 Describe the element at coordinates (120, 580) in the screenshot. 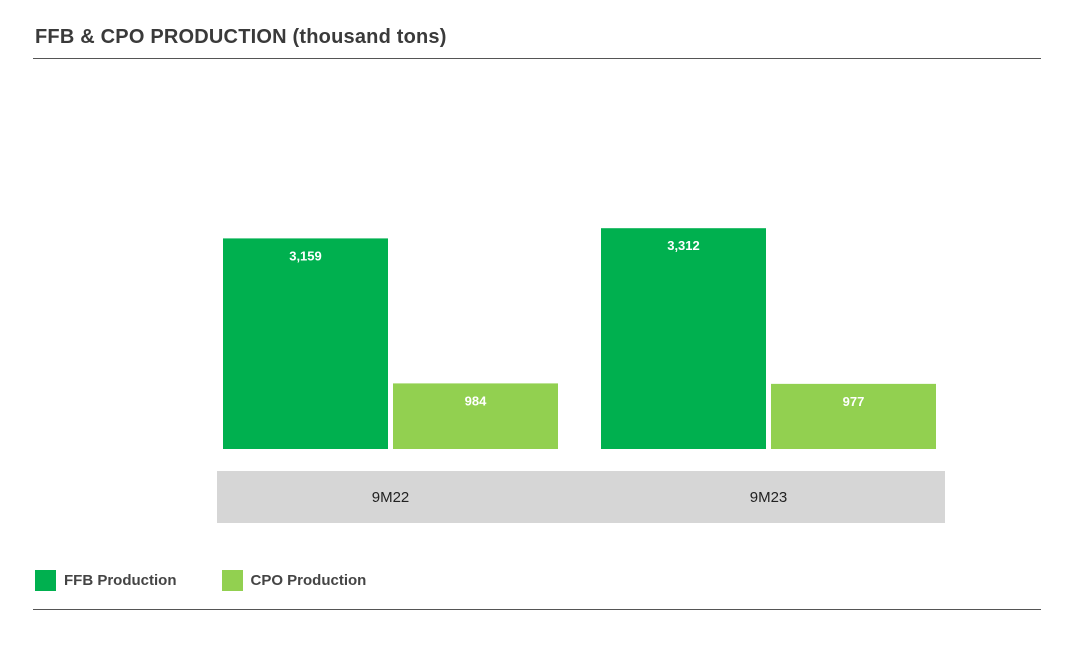

I see `legend-label-ffb: FFB Production` at that location.